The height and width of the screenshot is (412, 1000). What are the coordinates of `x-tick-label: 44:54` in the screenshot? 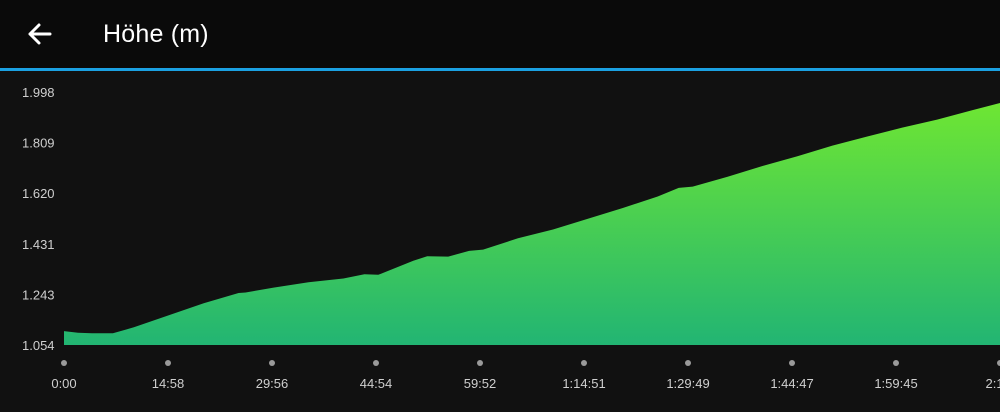 It's located at (376, 383).